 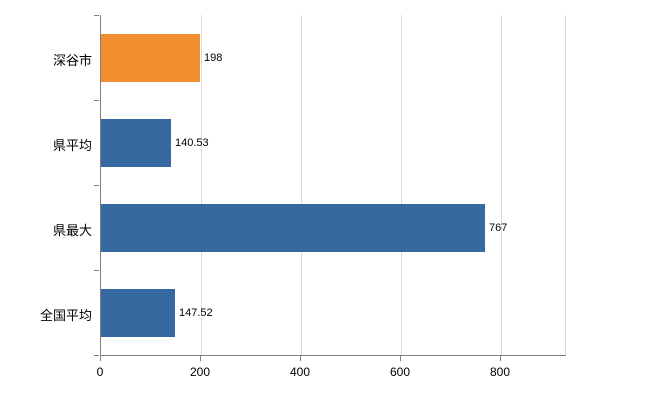 What do you see at coordinates (196, 313) in the screenshot?
I see `bar-value-label: 147.52` at bounding box center [196, 313].